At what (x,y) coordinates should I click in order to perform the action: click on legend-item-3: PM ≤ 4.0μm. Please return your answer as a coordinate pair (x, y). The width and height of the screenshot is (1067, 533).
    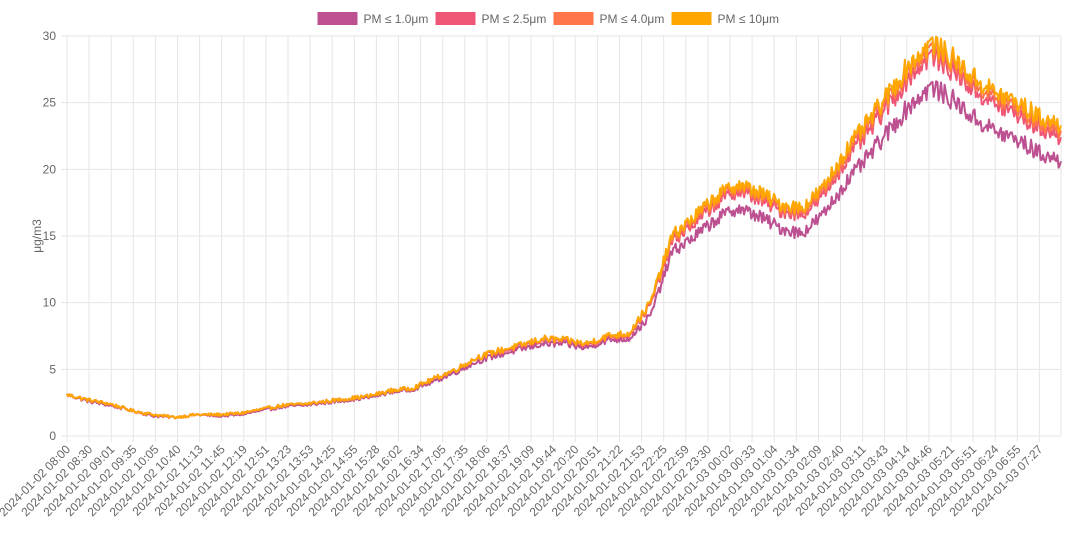
    Looking at the image, I should click on (609, 19).